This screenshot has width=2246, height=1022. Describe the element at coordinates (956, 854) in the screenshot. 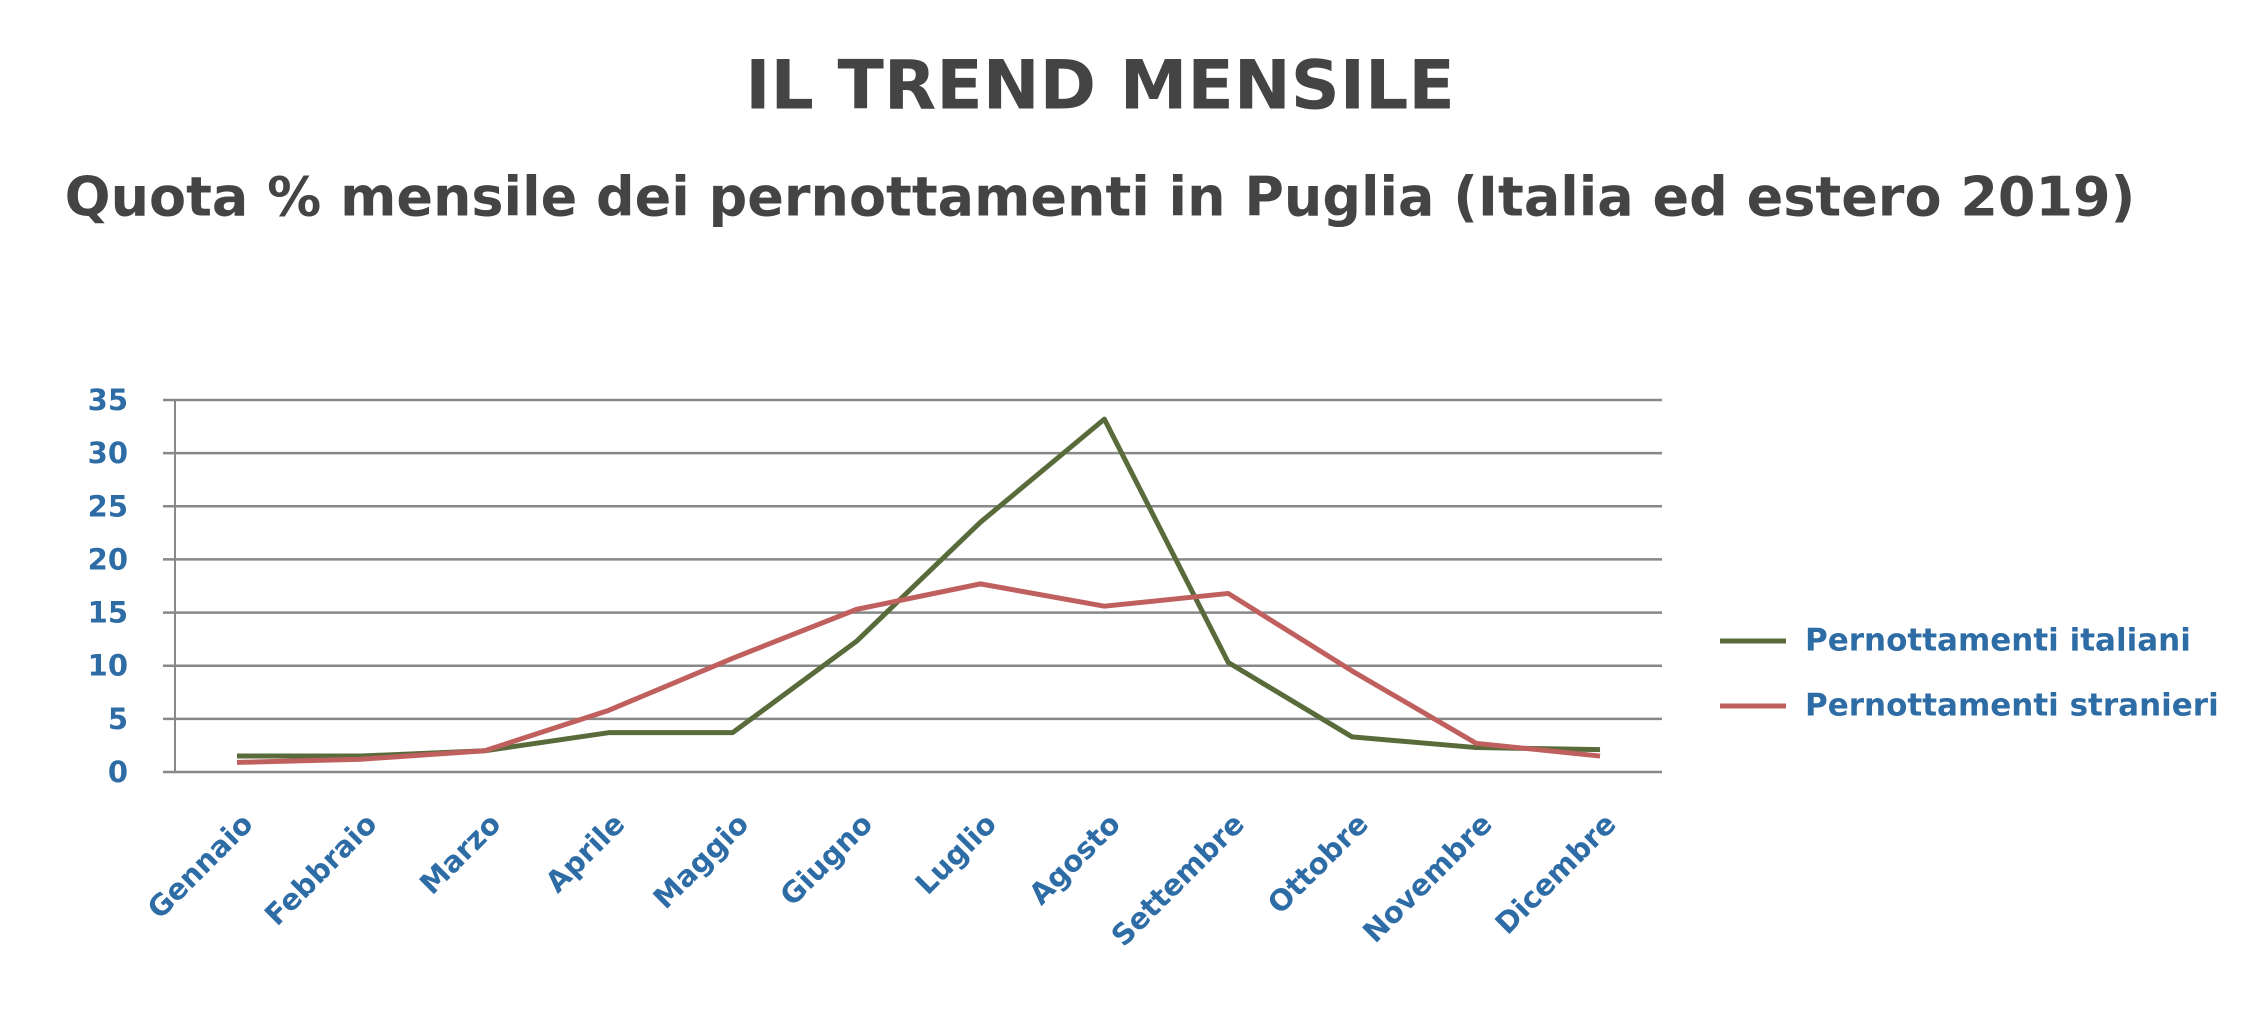

I see `x-tick-label: Luglio` at that location.